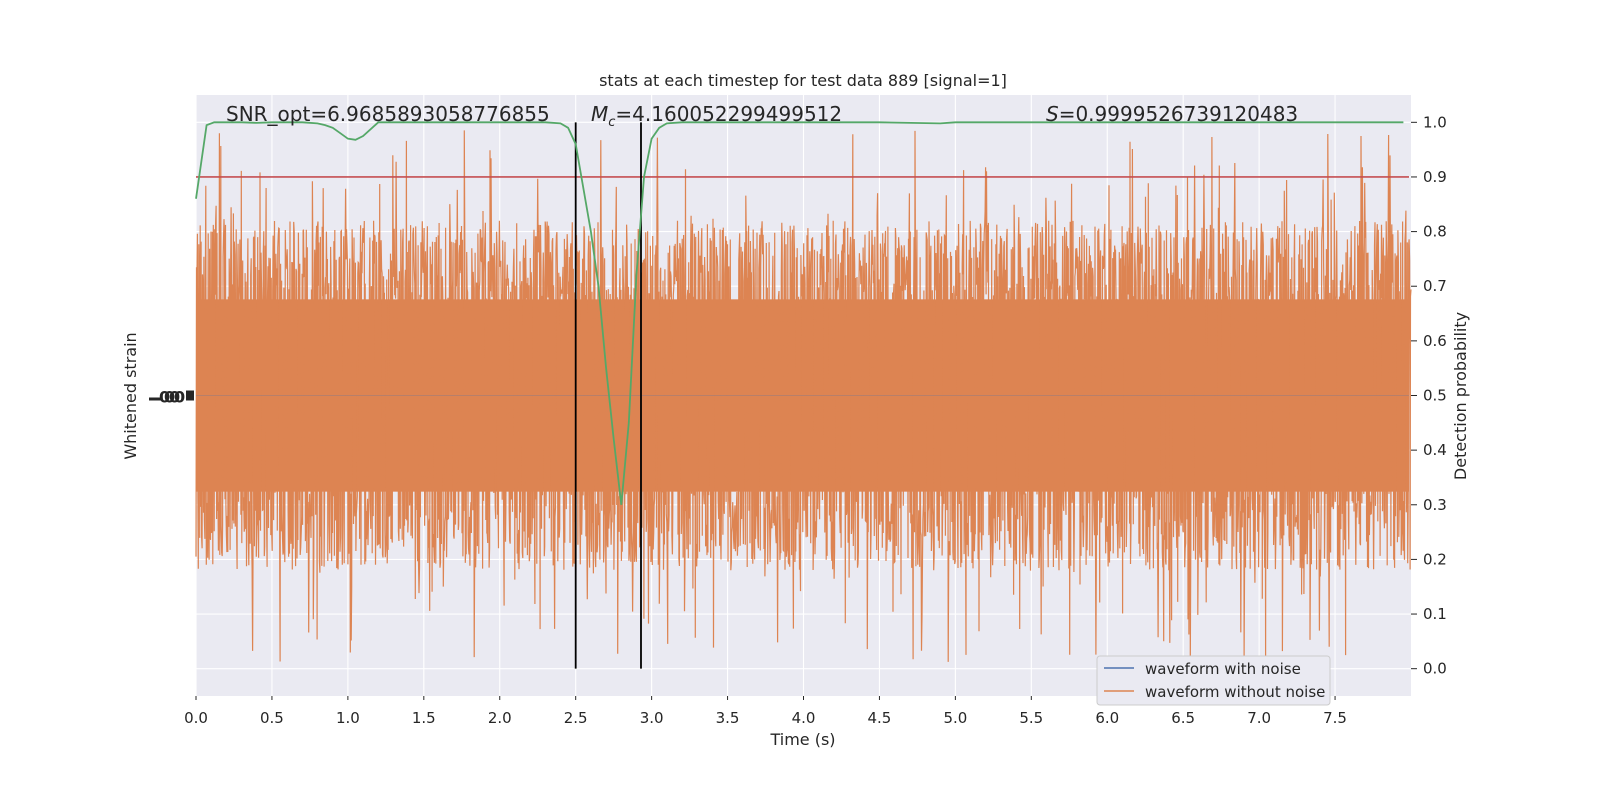  I want to click on chirp-mass-symbol: M, so click(599, 114).